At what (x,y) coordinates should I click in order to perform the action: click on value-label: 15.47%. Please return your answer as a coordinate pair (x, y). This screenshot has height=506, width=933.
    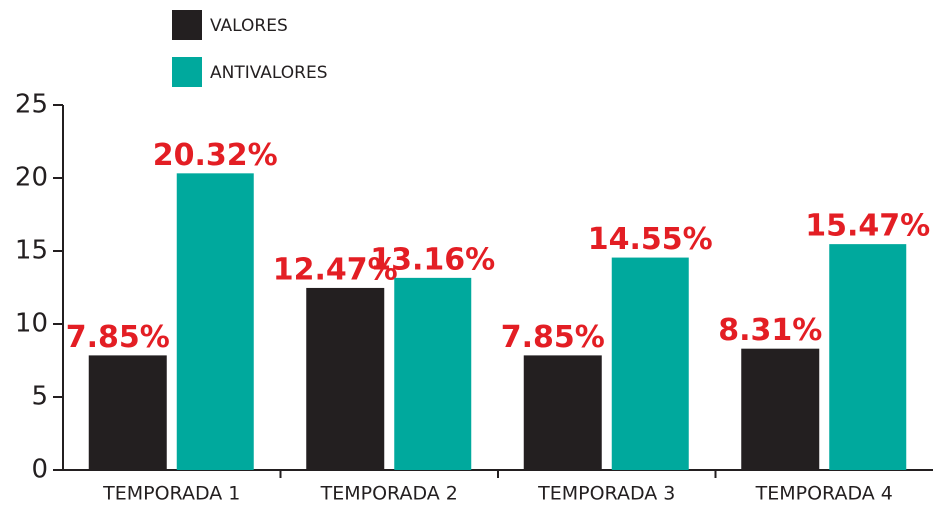
    Looking at the image, I should click on (867, 226).